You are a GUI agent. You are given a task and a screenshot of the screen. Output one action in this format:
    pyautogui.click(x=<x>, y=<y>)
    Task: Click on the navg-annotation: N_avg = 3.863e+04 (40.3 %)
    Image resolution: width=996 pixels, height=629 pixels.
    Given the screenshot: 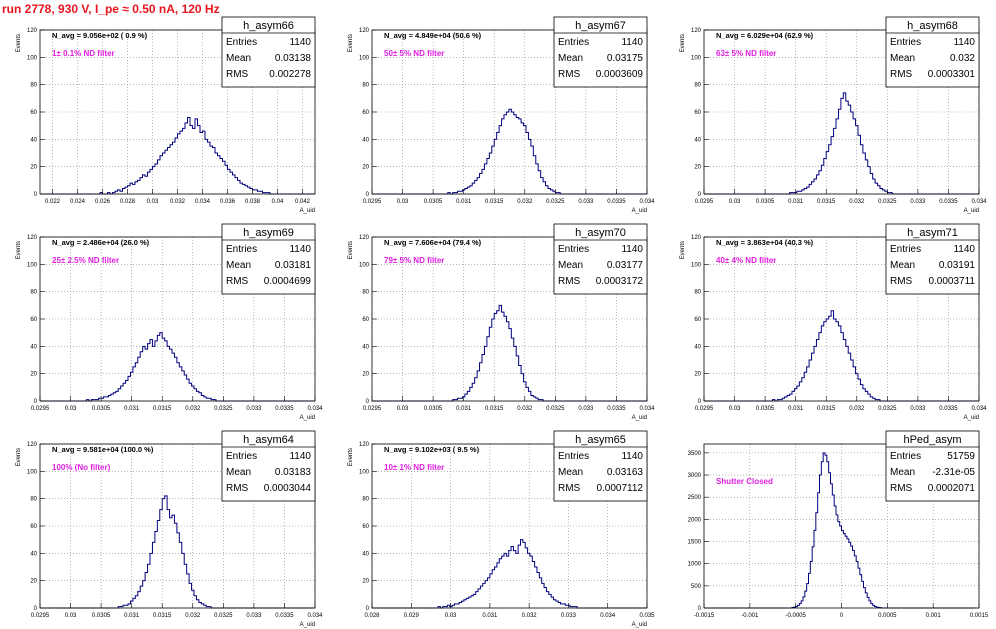 What is the action you would take?
    pyautogui.click(x=765, y=242)
    